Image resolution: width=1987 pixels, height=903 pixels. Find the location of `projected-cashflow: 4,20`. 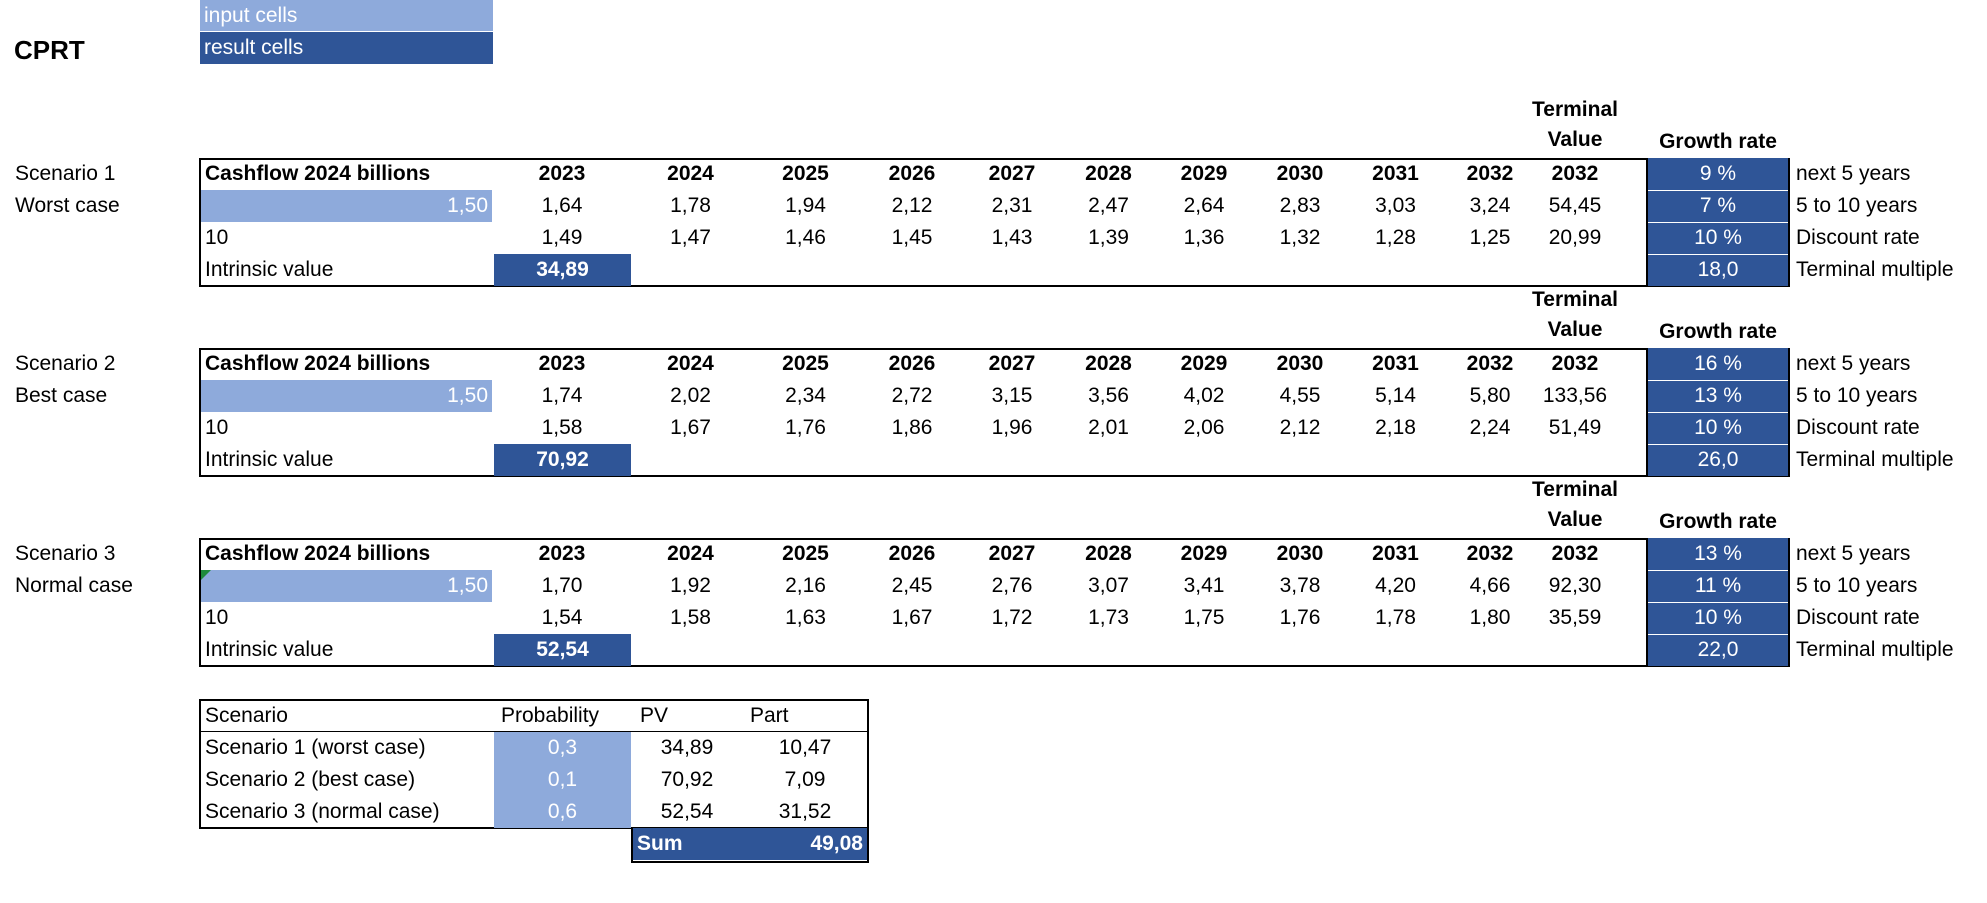

projected-cashflow: 4,20 is located at coordinates (1395, 585).